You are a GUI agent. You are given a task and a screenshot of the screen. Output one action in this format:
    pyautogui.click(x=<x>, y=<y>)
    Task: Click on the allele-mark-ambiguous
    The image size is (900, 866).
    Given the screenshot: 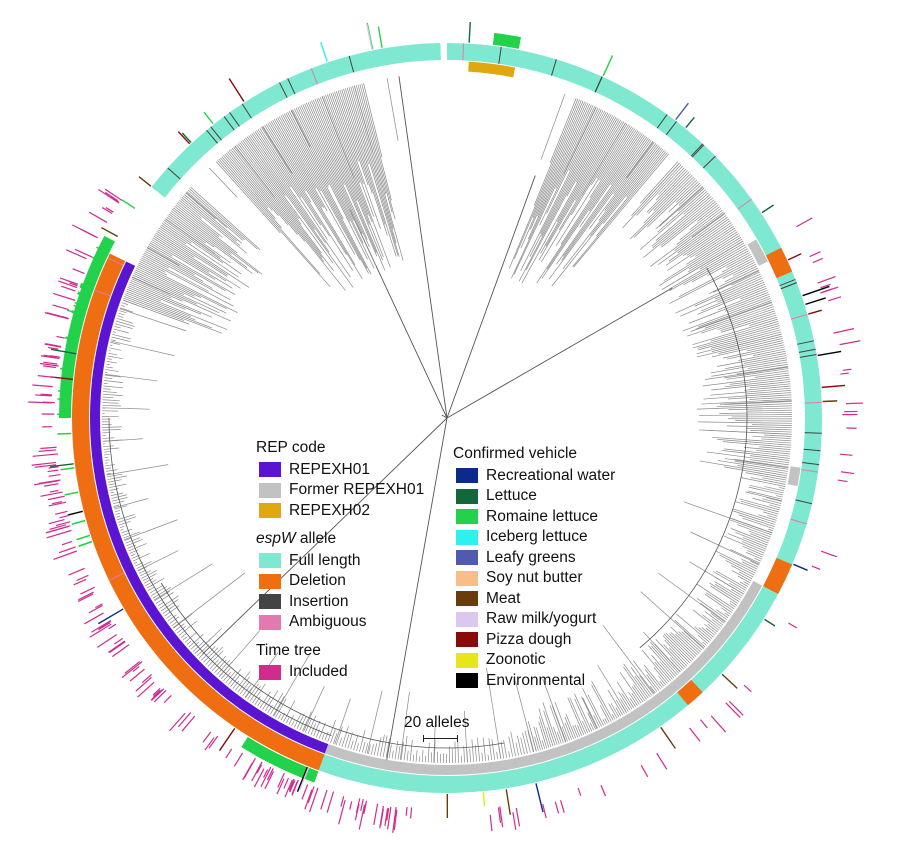 What is the action you would take?
    pyautogui.click(x=115, y=261)
    